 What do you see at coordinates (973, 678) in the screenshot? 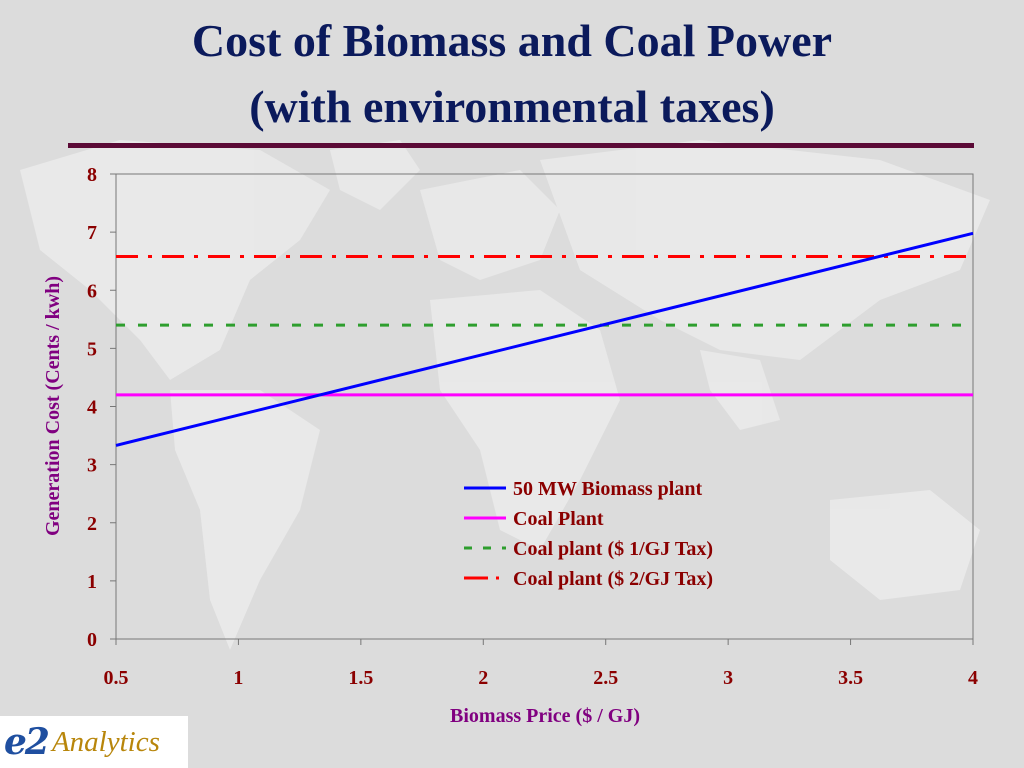
I see `x-tick-label: 4` at bounding box center [973, 678].